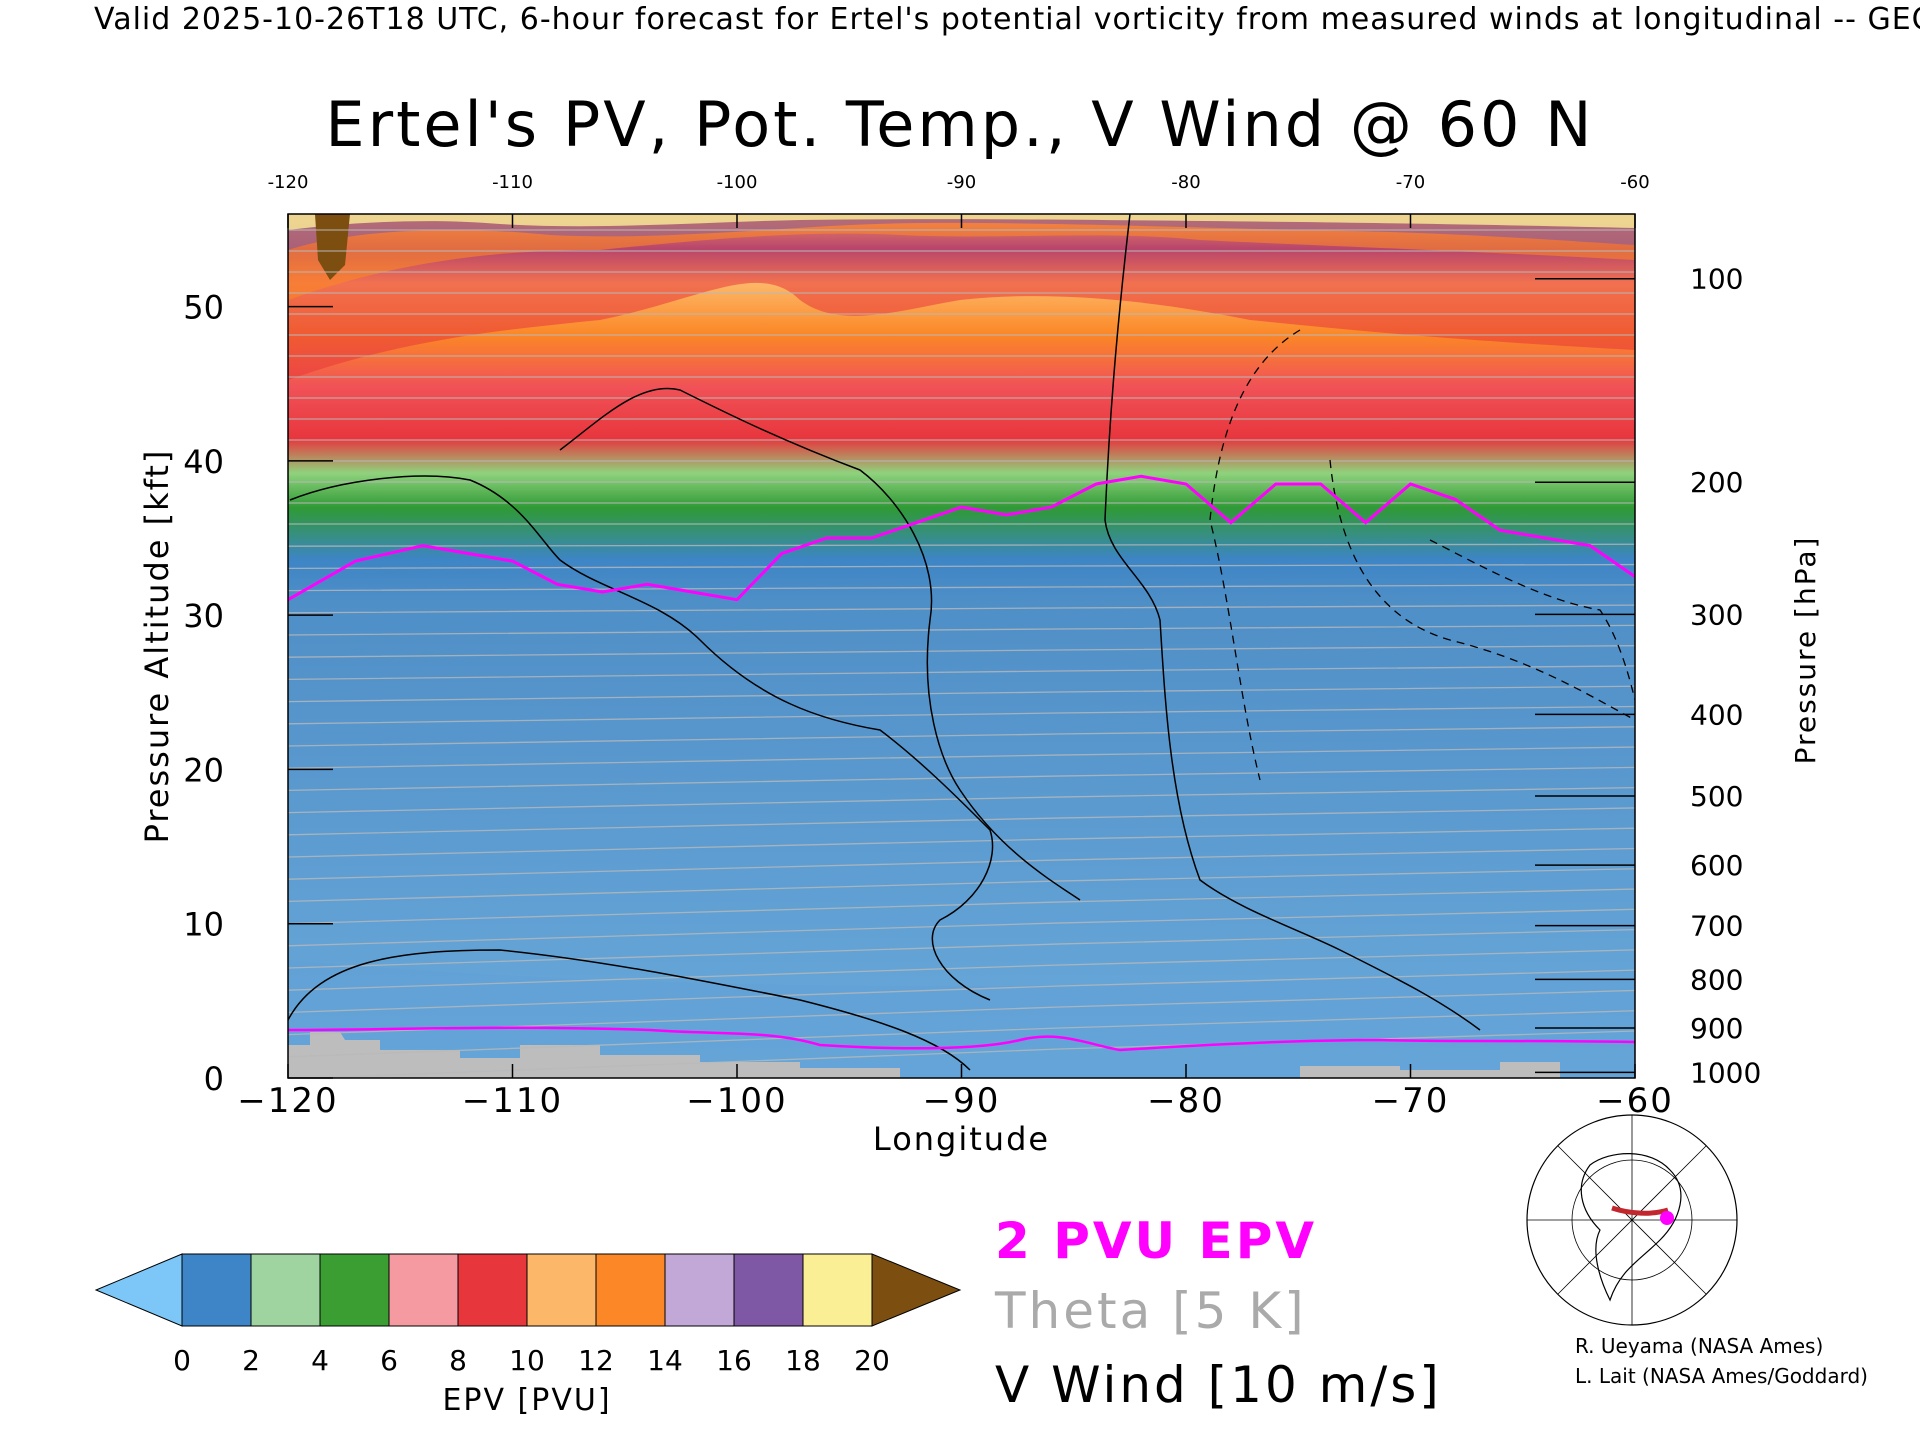  Describe the element at coordinates (1186, 1101) in the screenshot. I see `x-tick-label: −80` at that location.